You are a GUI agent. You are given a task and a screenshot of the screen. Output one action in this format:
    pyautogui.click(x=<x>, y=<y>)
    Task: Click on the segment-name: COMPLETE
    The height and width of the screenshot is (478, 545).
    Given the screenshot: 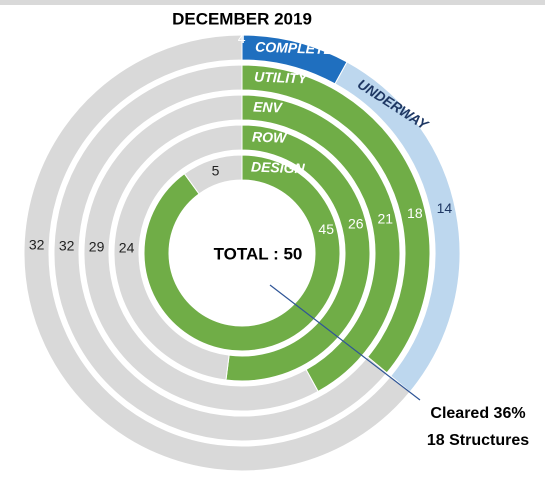 What is the action you would take?
    pyautogui.click(x=294, y=48)
    